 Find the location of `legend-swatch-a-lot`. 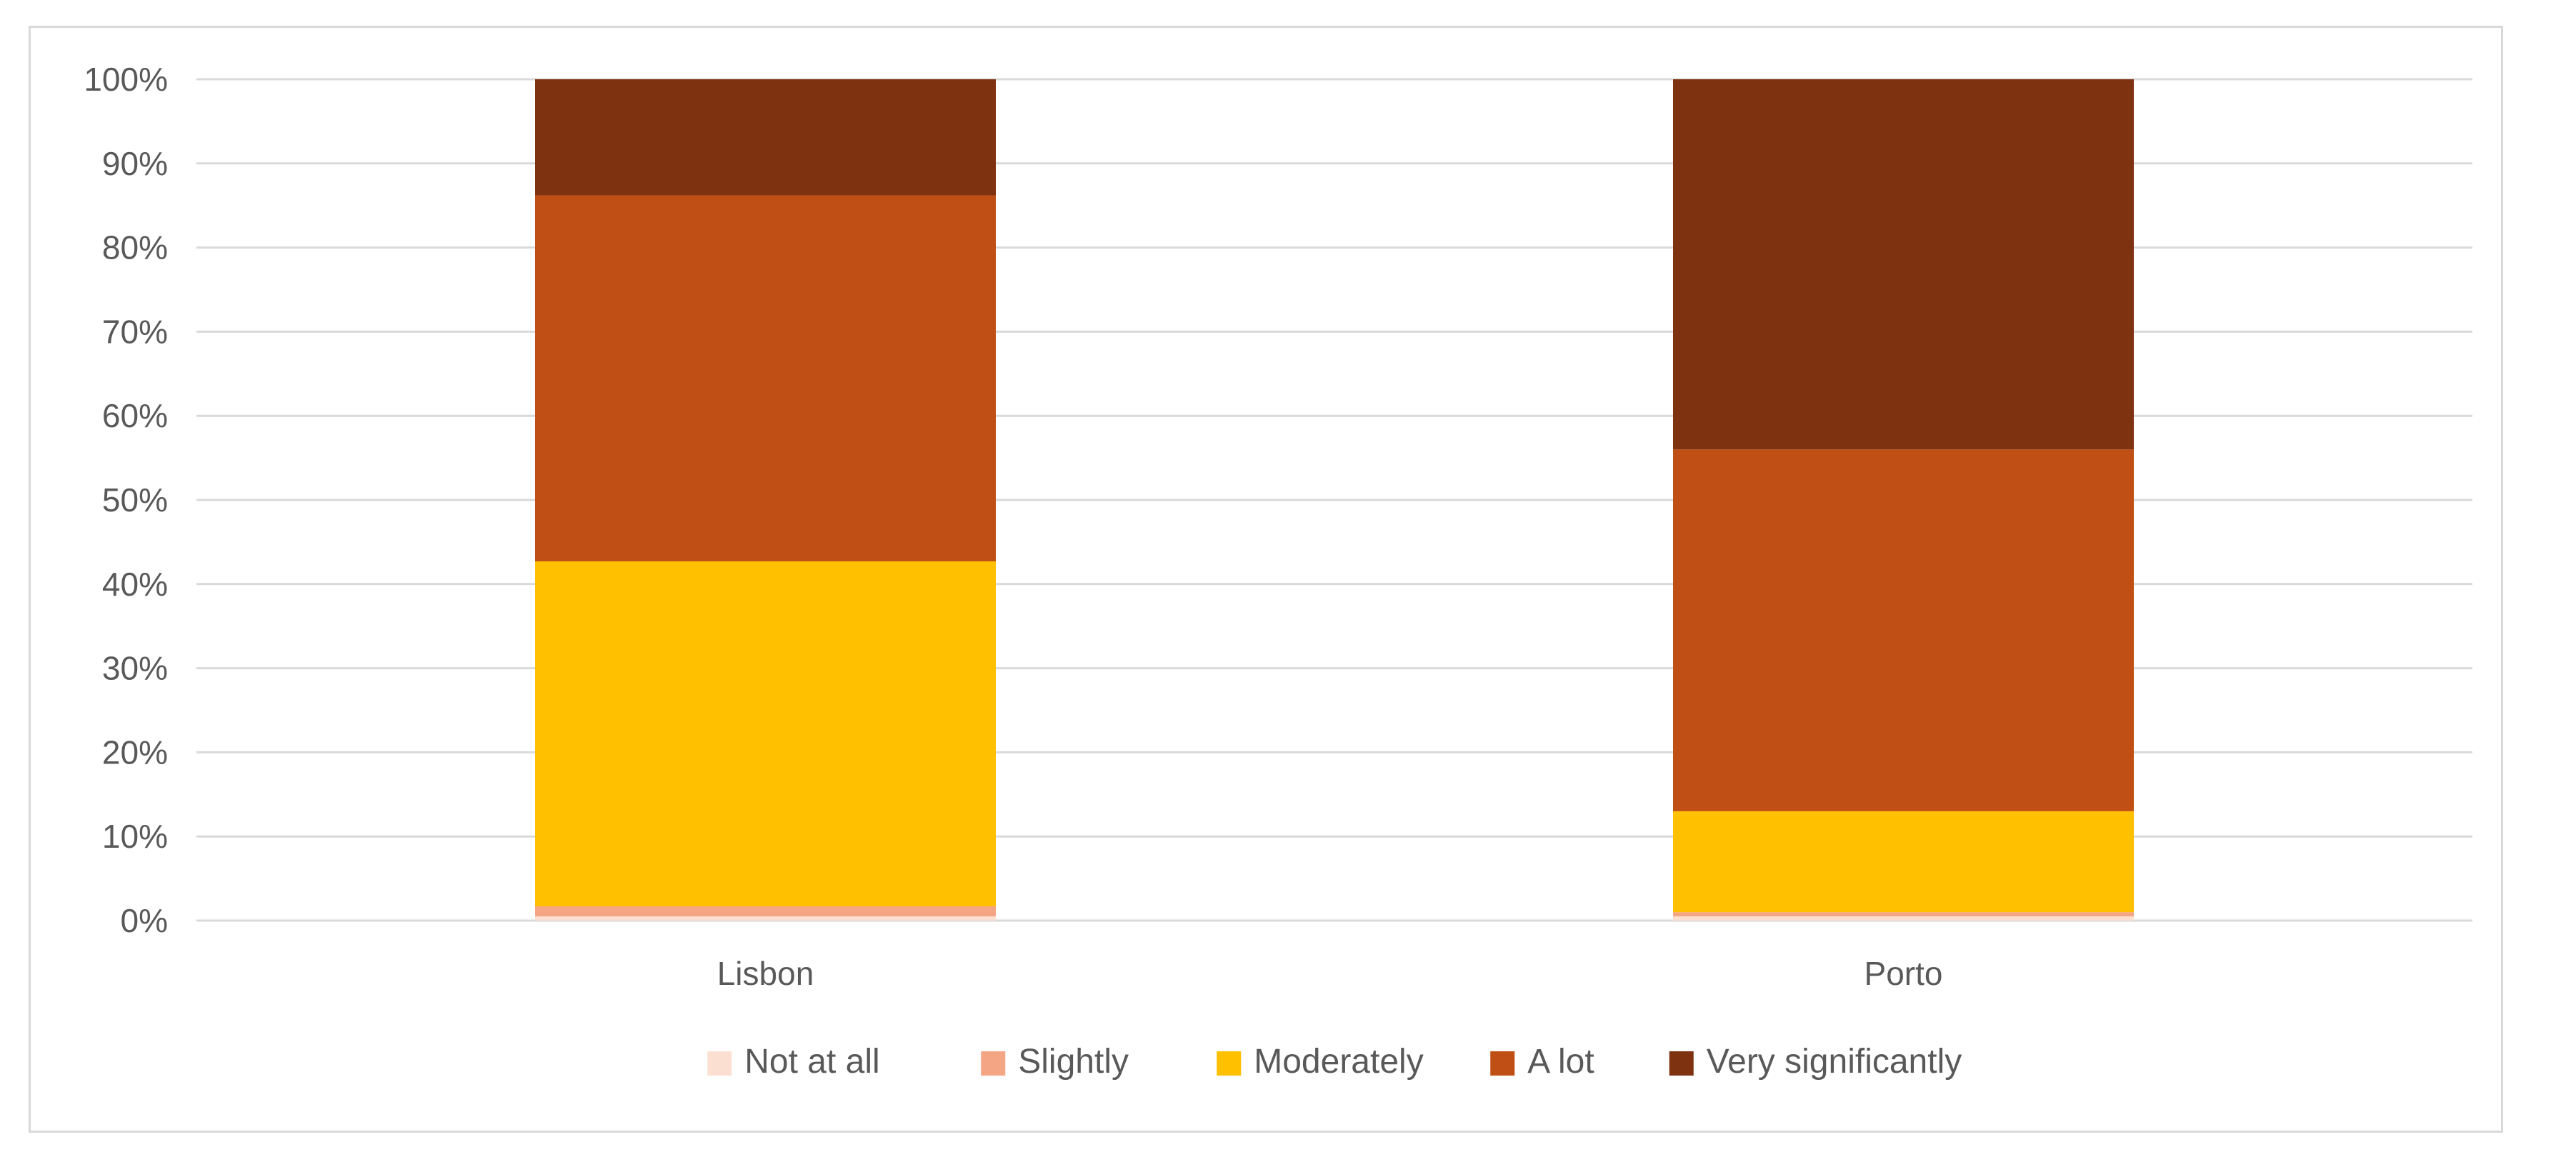

legend-swatch-a-lot is located at coordinates (1502, 1063).